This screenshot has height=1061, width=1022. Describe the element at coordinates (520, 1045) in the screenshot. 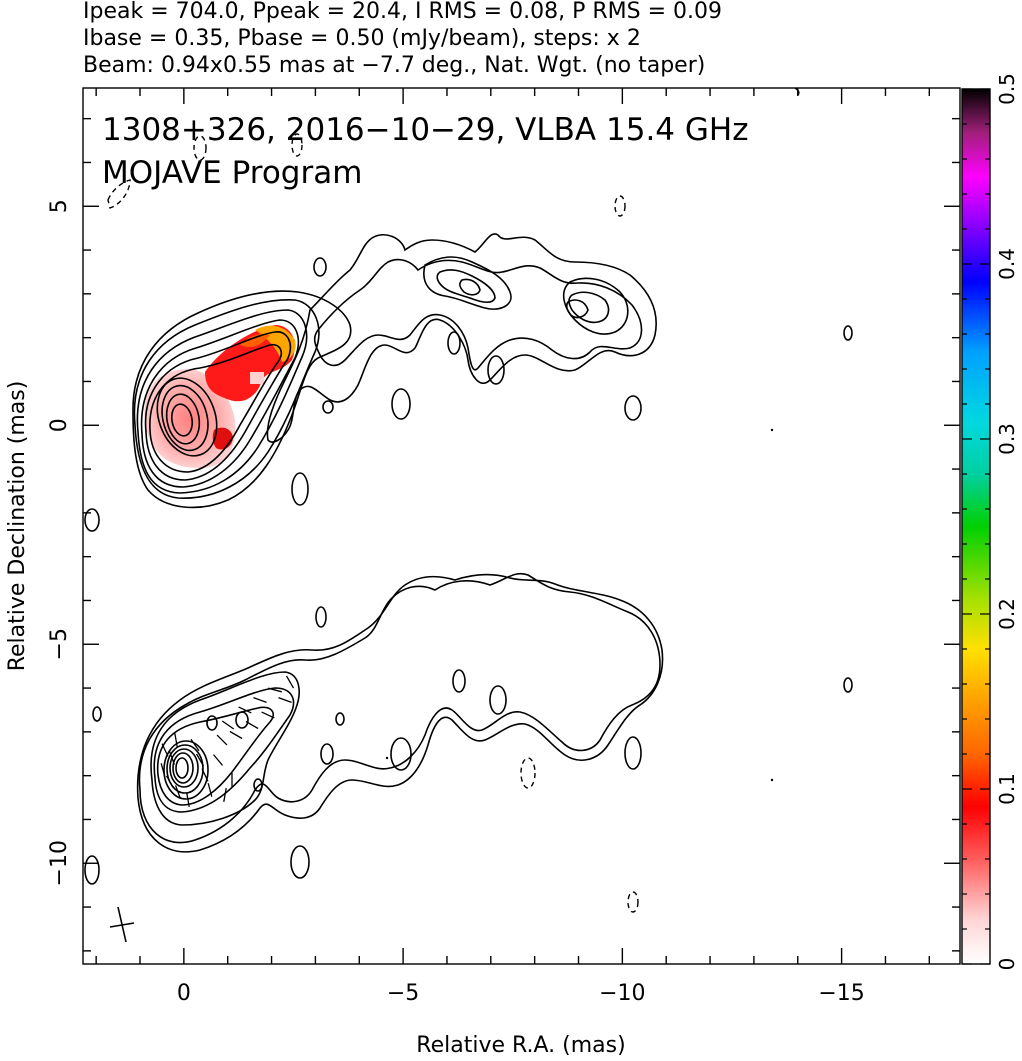

I see `x-axis-label: Relative R.A. (mas)` at that location.